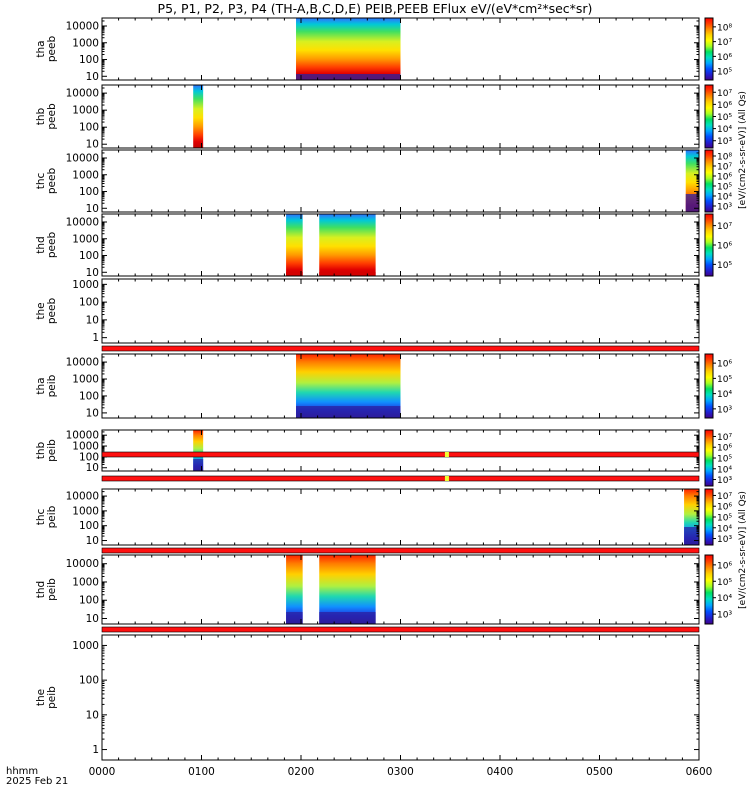 The height and width of the screenshot is (800, 750). Describe the element at coordinates (37, 781) in the screenshot. I see `date-label: 2025 Feb 21` at that location.